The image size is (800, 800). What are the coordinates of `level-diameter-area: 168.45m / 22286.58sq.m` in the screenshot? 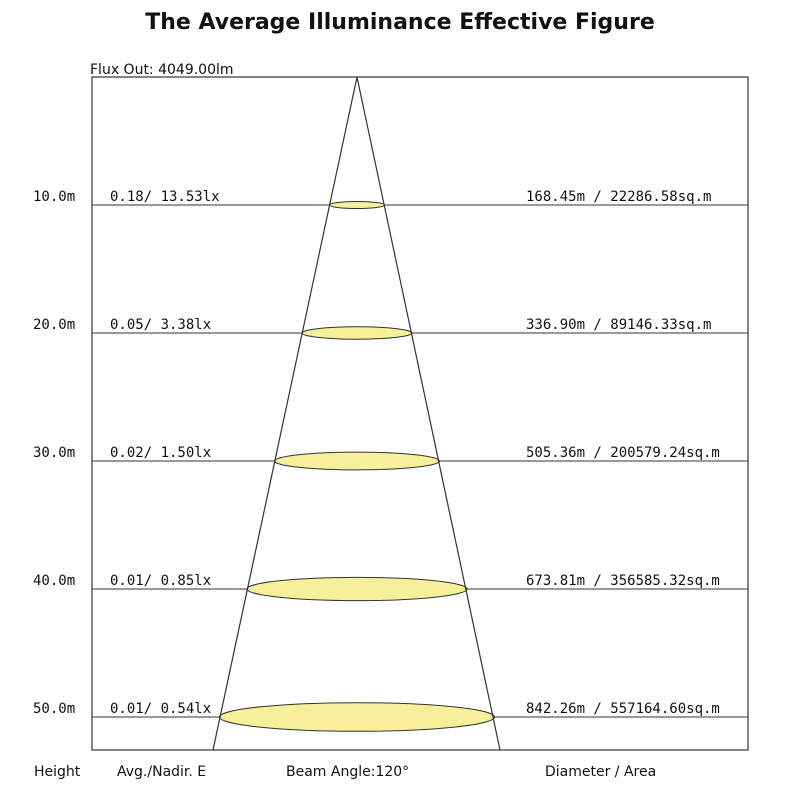 It's located at (618, 197).